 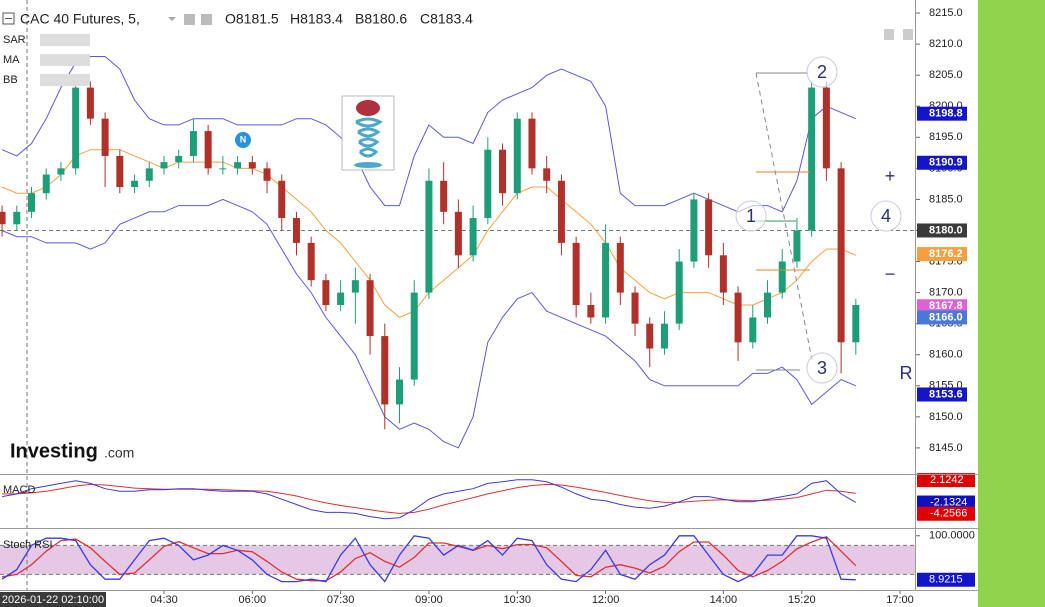 I want to click on news-marker, so click(x=243, y=140).